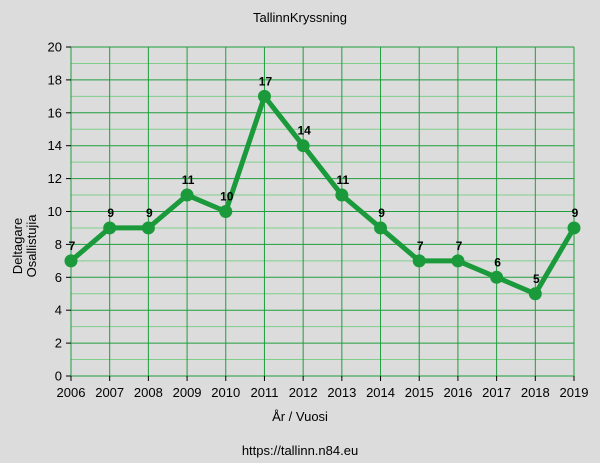  Describe the element at coordinates (55, 145) in the screenshot. I see `y-tick-label: 14` at that location.